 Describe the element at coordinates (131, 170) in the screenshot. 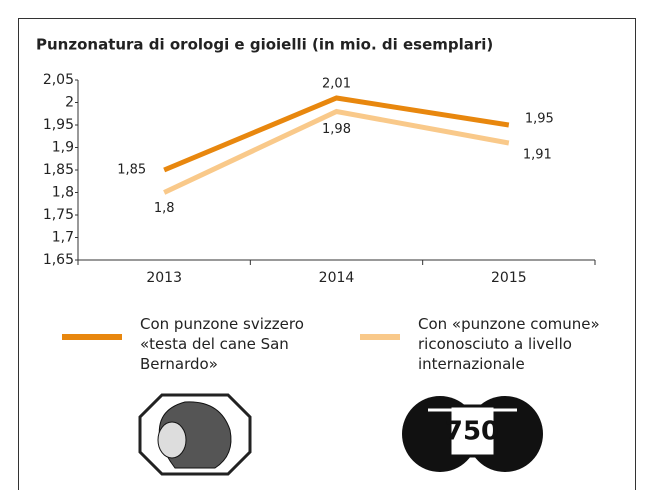

I see `data-label: 1,85` at that location.